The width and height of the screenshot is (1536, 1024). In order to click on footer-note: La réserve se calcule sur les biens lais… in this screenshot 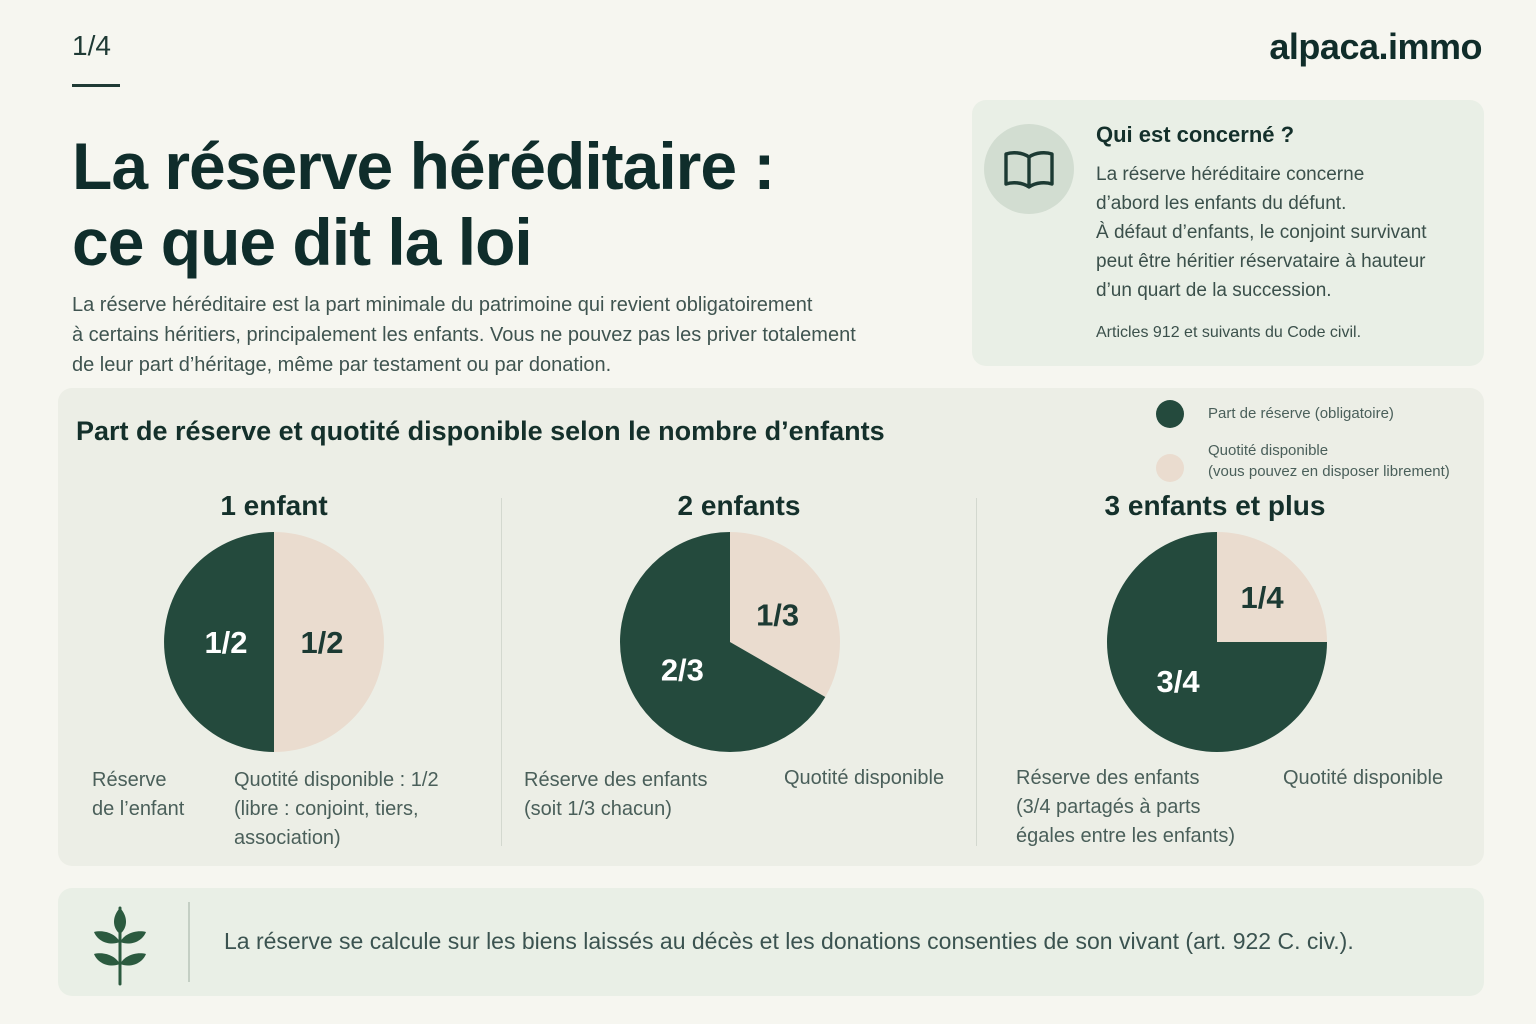, I will do `click(771, 942)`.